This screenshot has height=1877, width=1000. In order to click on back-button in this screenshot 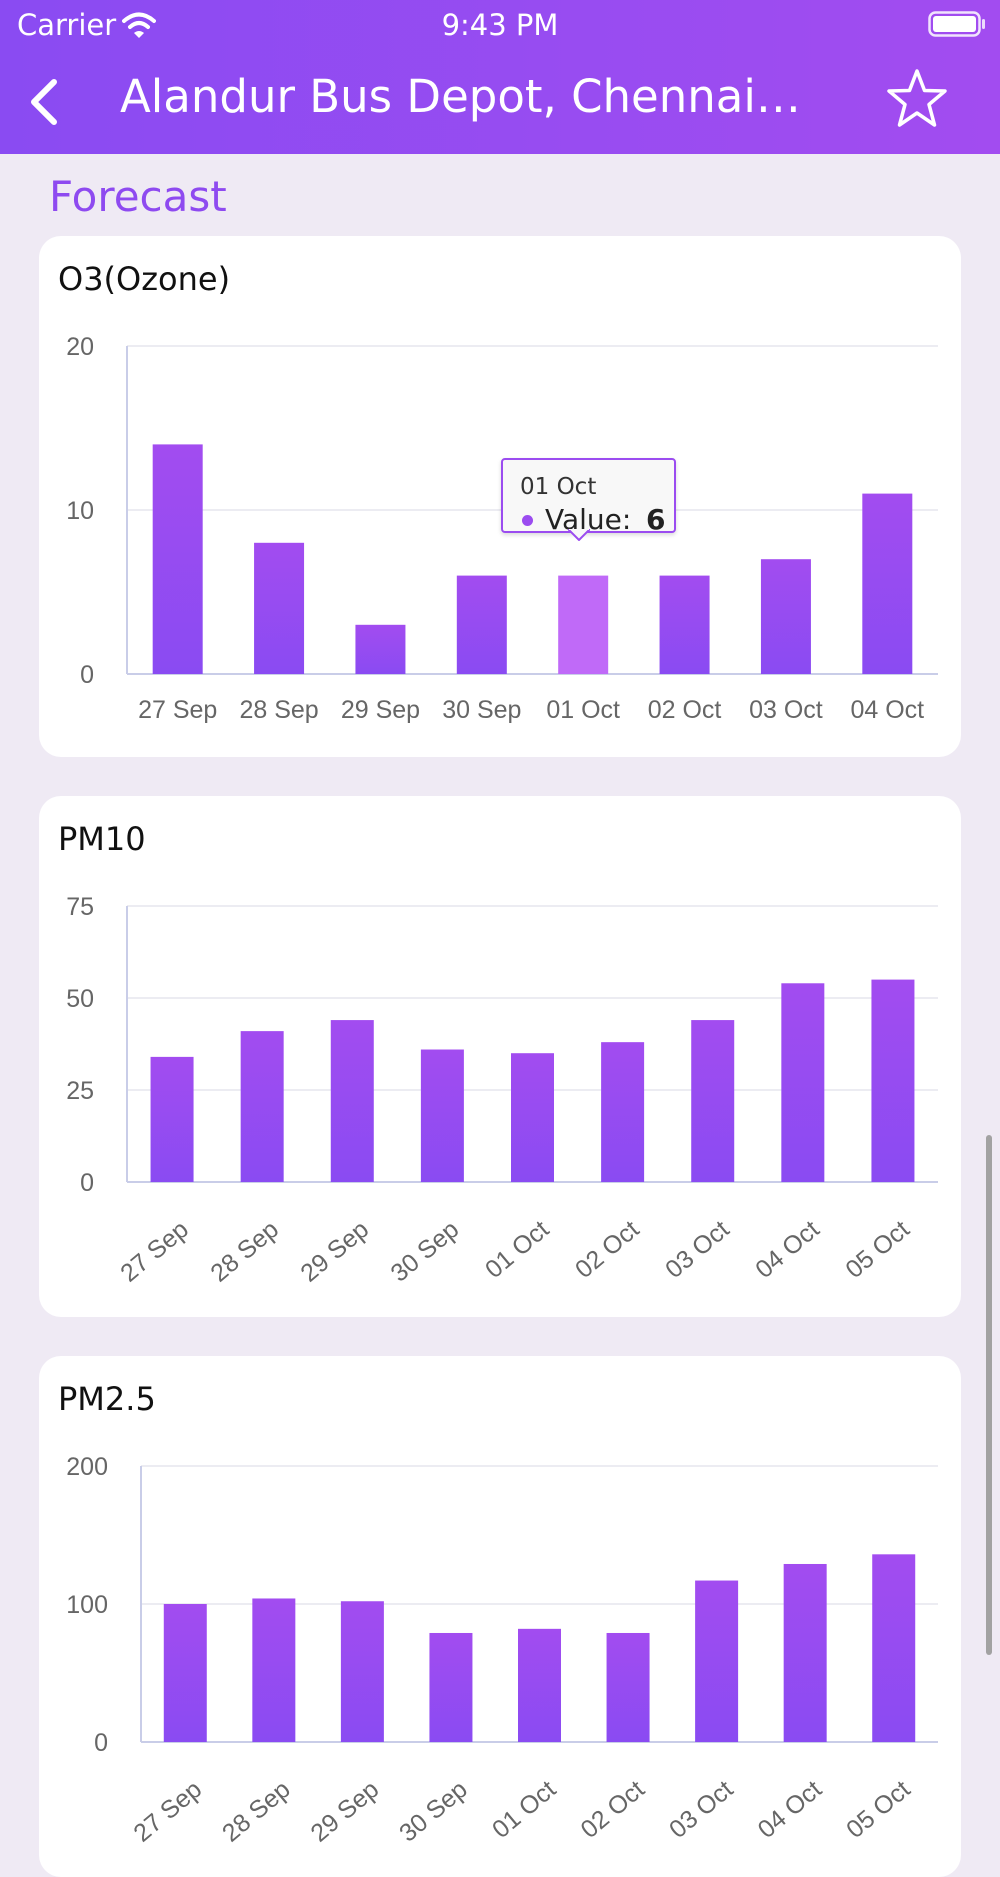, I will do `click(49, 102)`.